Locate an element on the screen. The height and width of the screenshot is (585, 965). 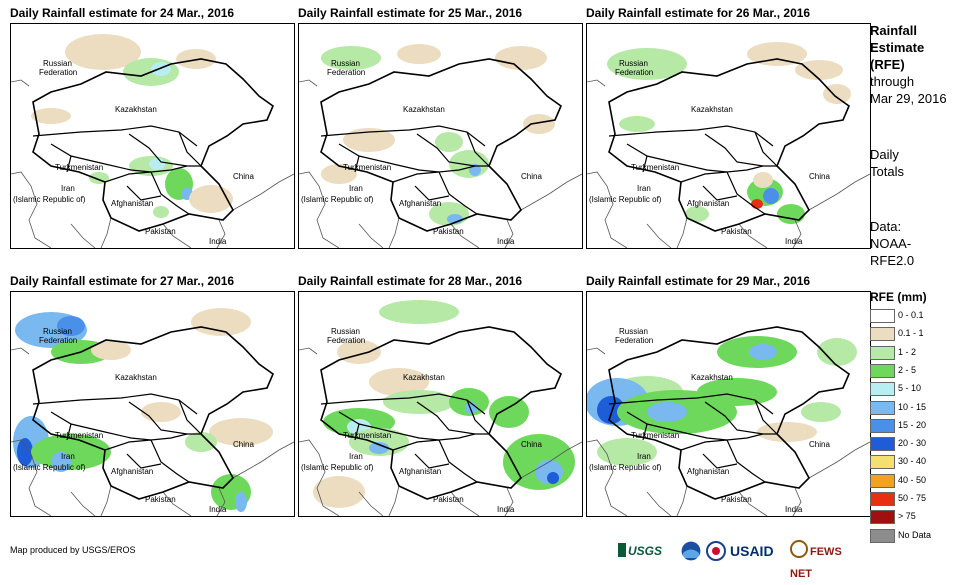
country-label: Federation is located at coordinates (634, 72).